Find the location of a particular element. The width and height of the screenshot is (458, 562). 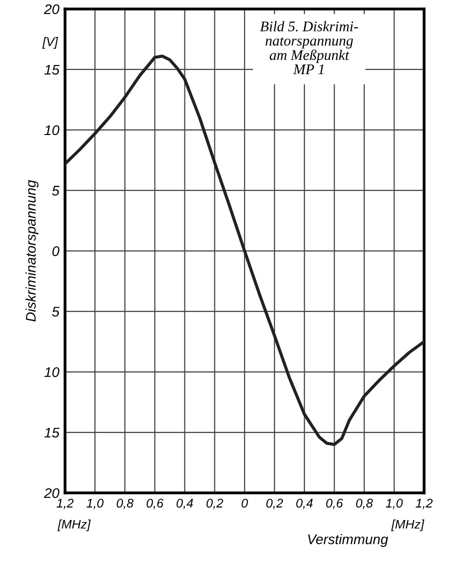

x-axis-title: Verstimmung is located at coordinates (348, 540).